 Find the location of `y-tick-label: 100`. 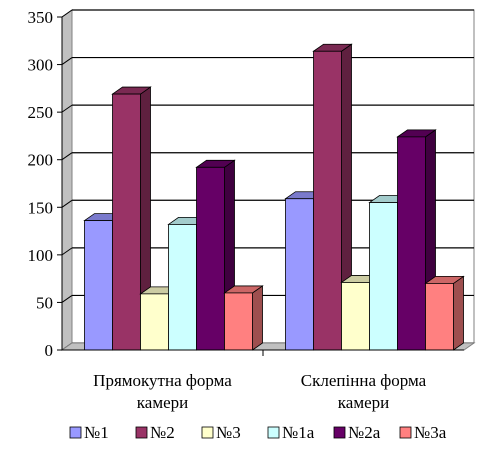

y-tick-label: 100 is located at coordinates (41, 255).